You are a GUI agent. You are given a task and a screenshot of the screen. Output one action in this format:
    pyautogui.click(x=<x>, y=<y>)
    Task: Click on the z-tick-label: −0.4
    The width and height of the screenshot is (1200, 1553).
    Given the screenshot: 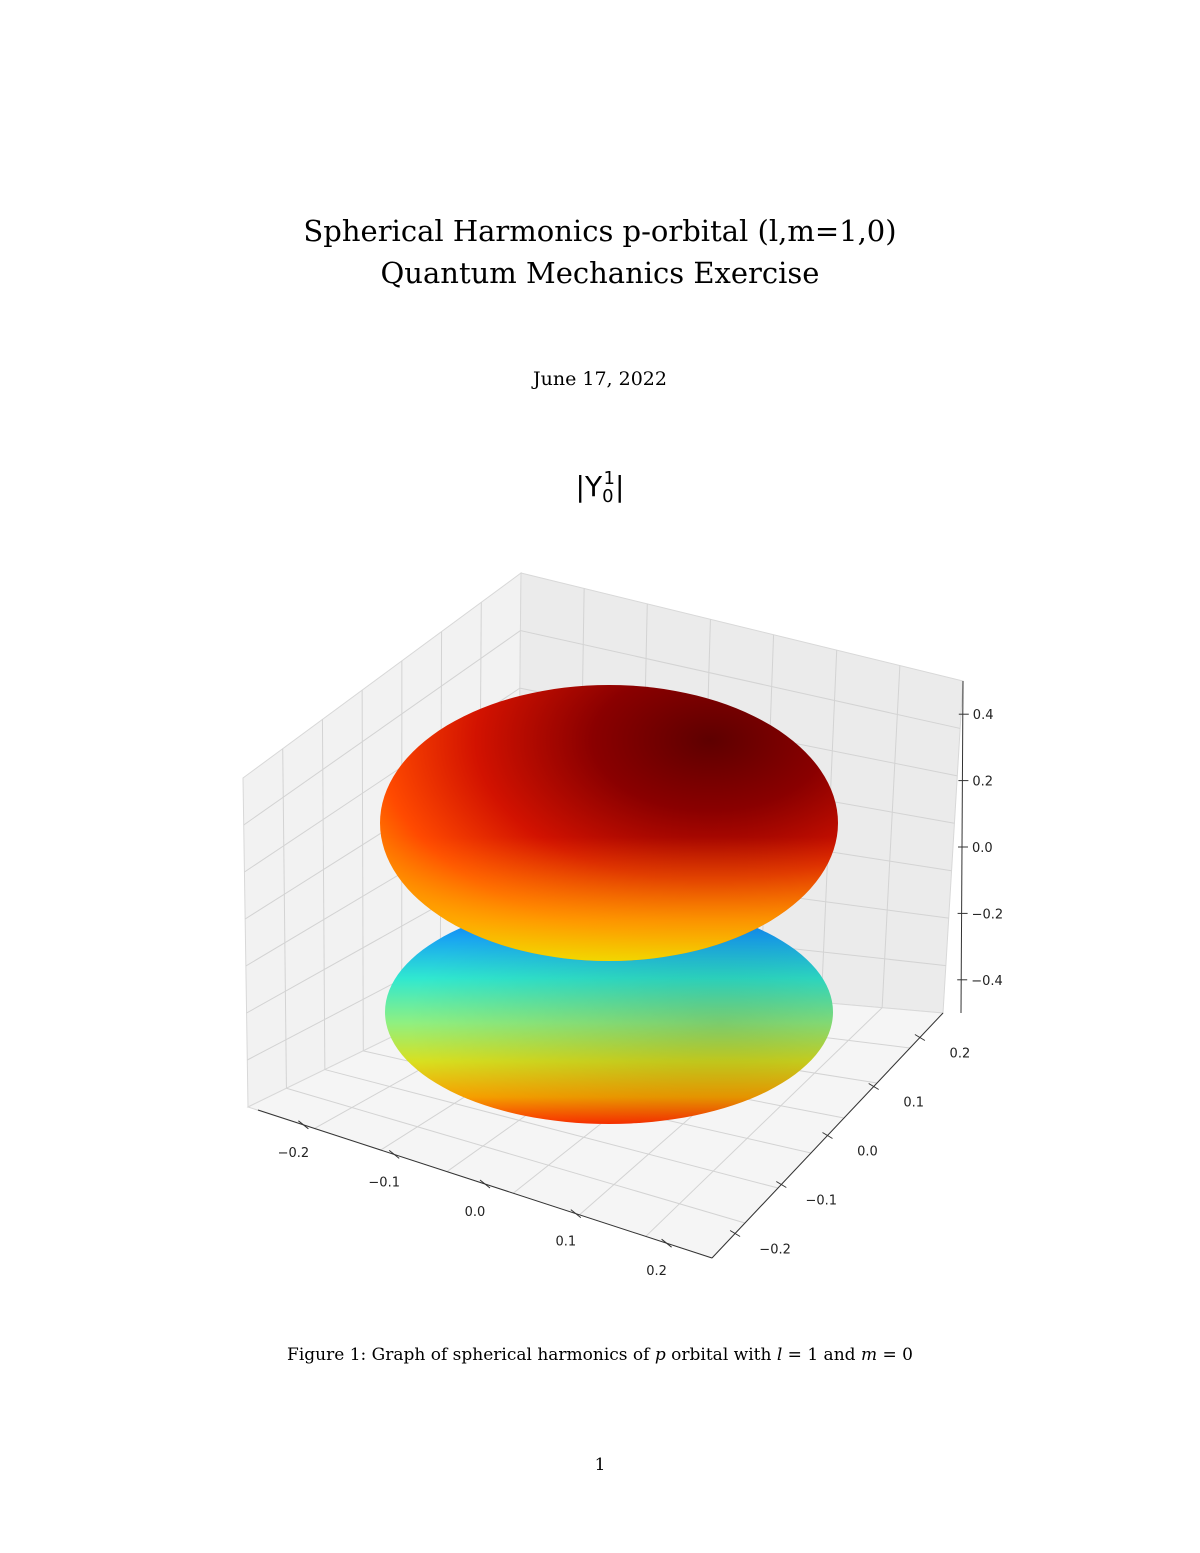 What is the action you would take?
    pyautogui.click(x=987, y=981)
    